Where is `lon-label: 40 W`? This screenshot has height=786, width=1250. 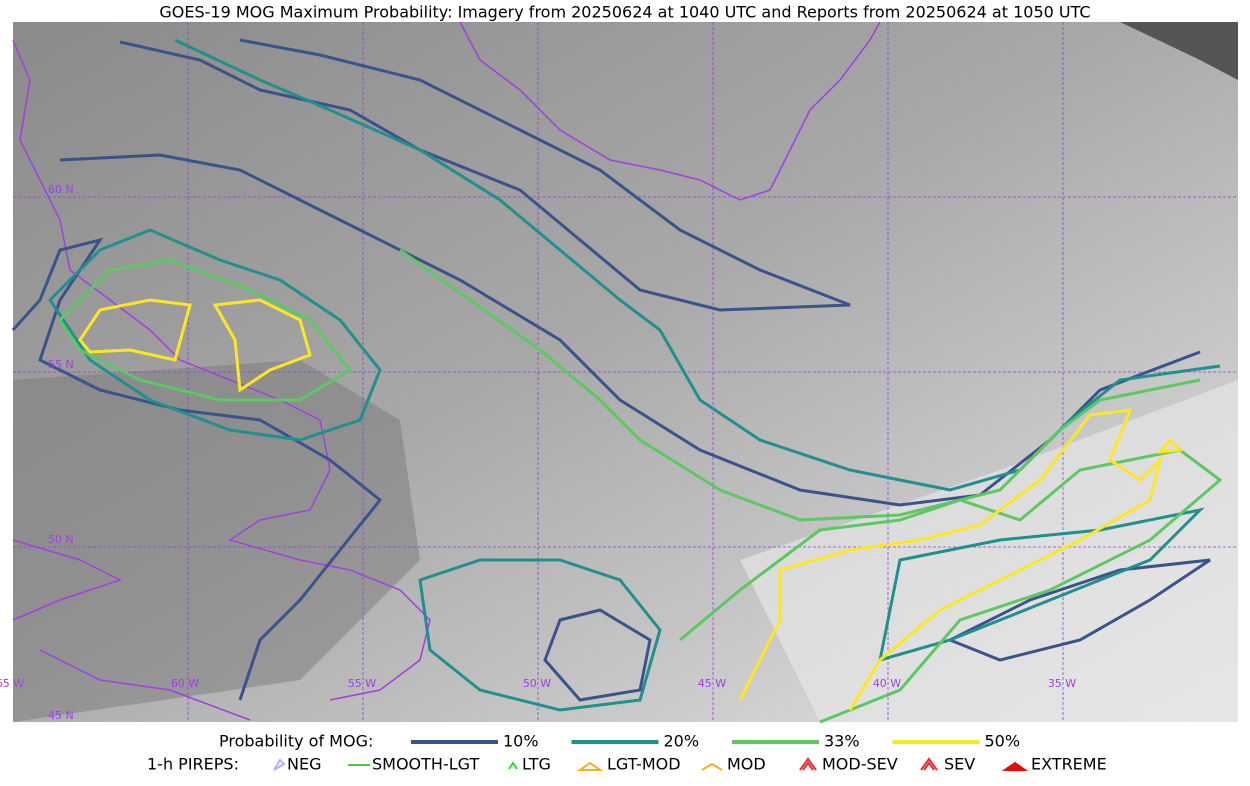
lon-label: 40 W is located at coordinates (887, 683).